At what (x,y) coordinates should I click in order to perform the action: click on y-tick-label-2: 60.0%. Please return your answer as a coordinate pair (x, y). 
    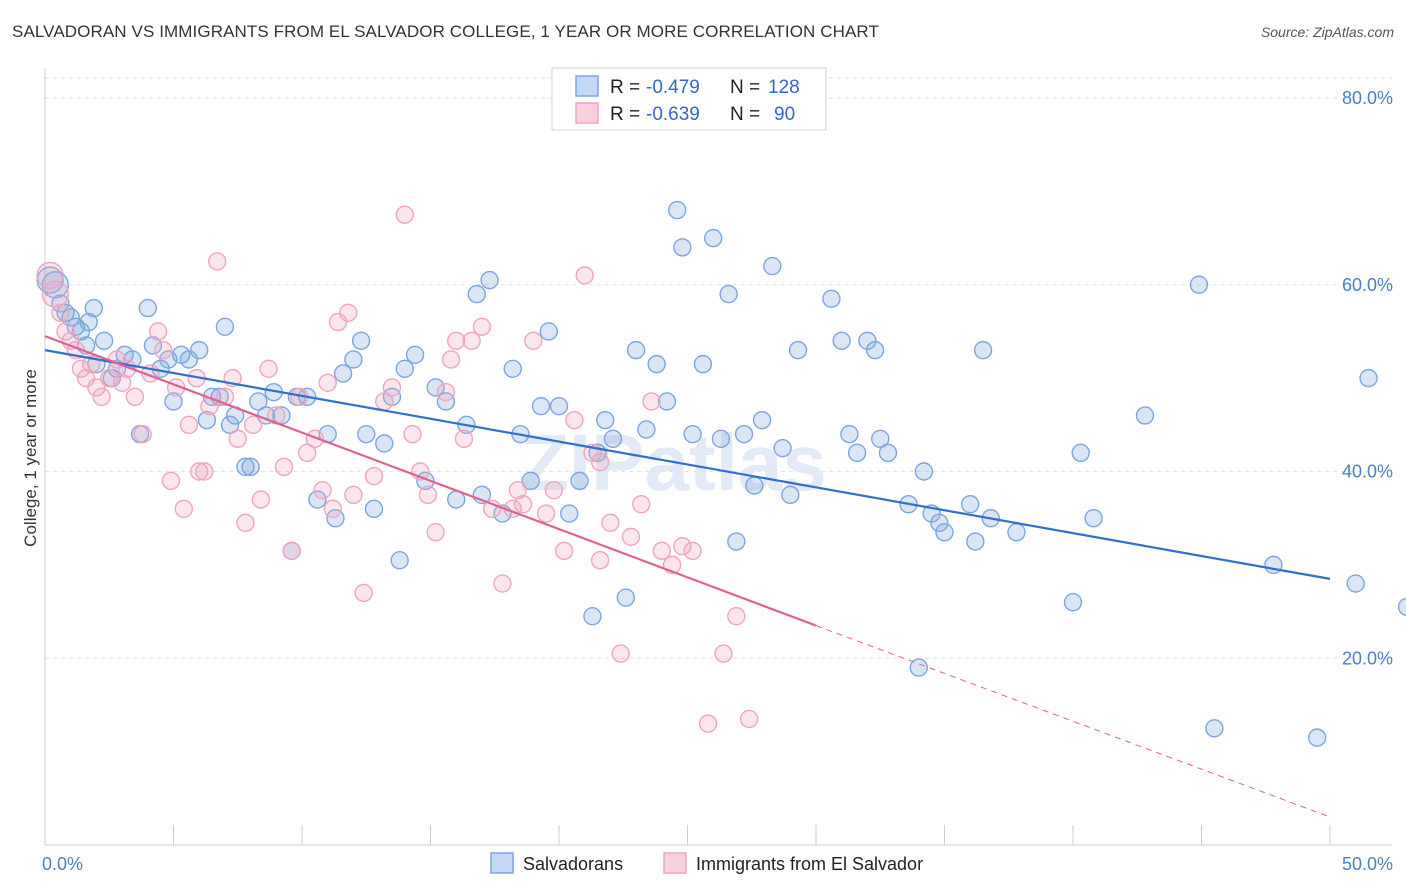
    Looking at the image, I should click on (1367, 285).